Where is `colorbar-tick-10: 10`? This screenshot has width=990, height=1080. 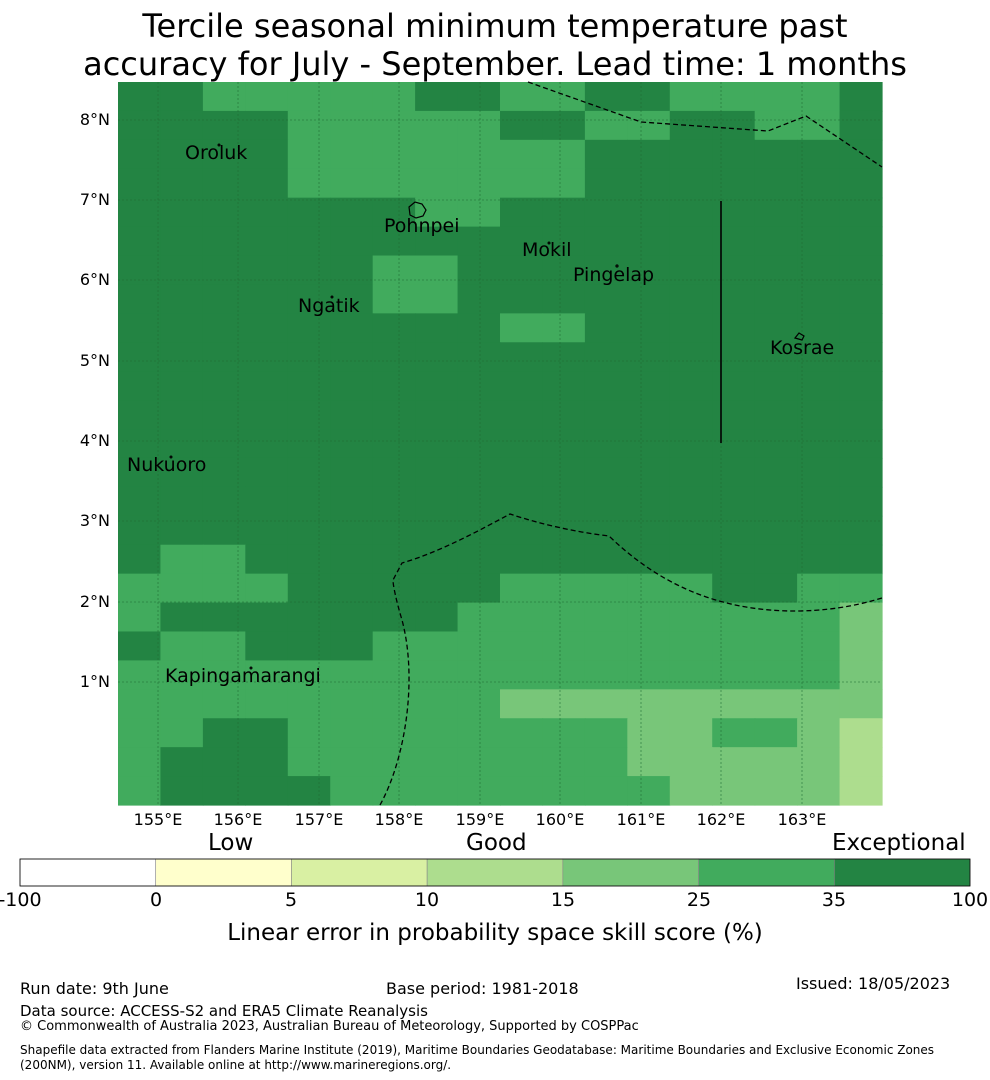
colorbar-tick-10: 10 is located at coordinates (427, 900).